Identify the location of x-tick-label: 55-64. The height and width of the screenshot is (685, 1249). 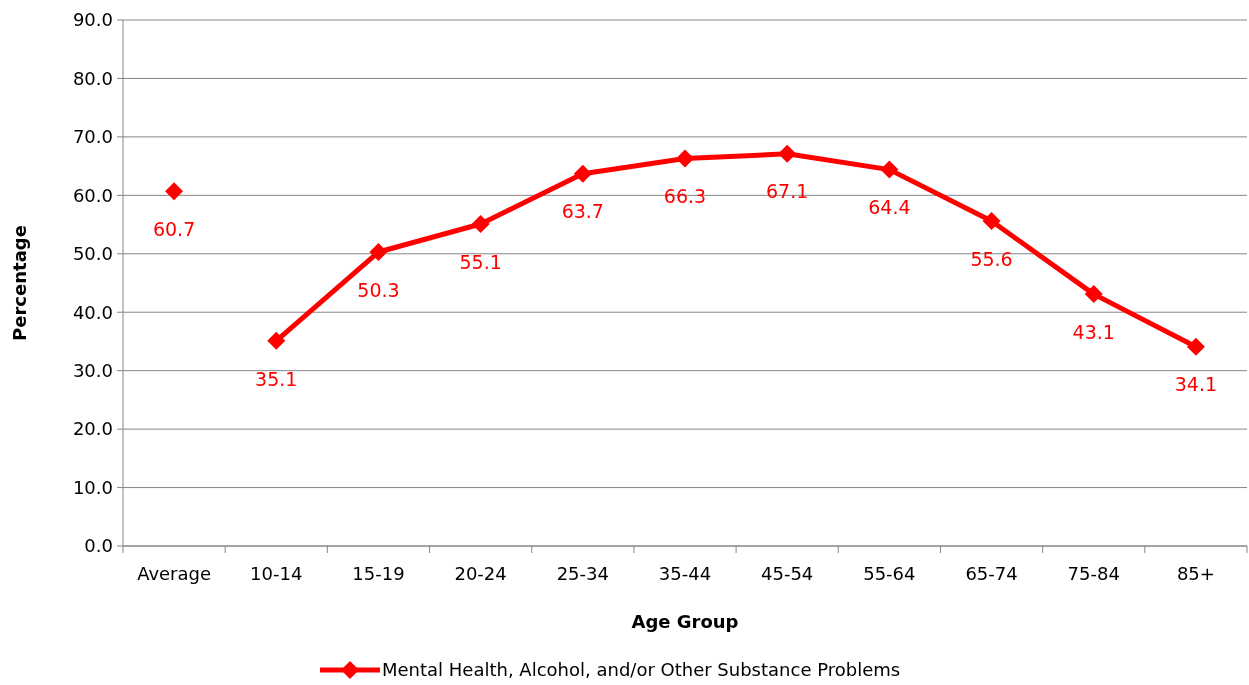
(889, 573).